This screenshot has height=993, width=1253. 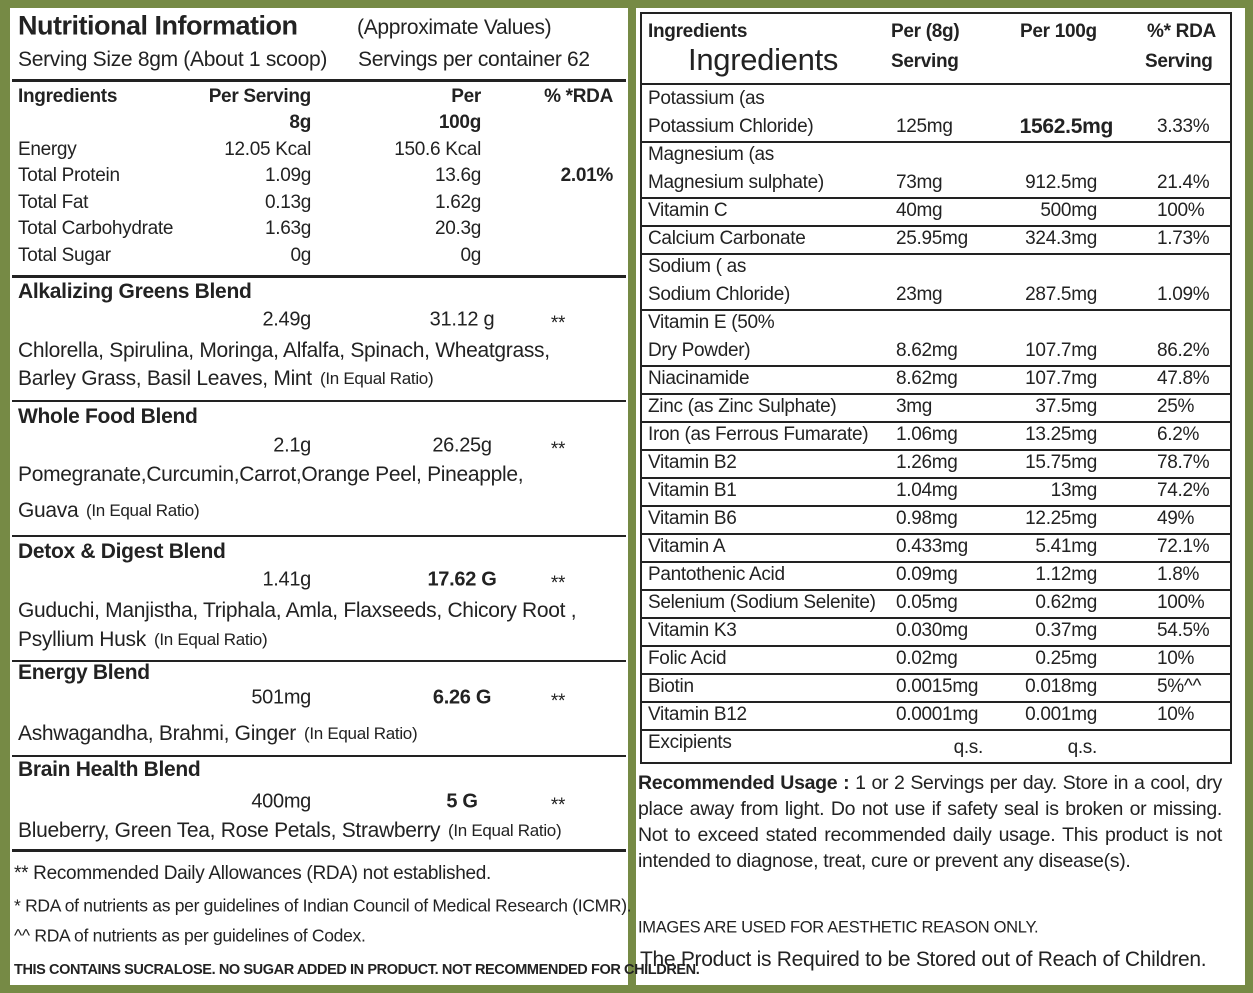 I want to click on per-100g: 5 G, so click(x=462, y=801).